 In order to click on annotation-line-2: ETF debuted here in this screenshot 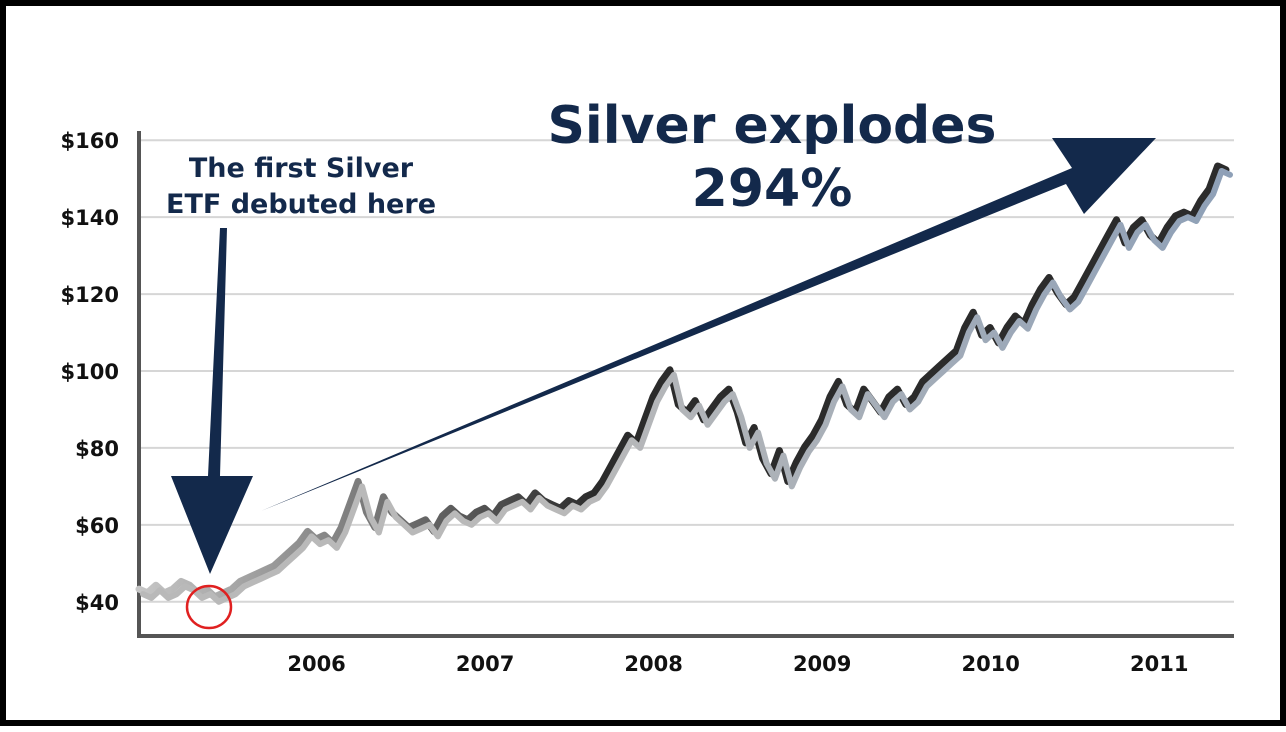, I will do `click(301, 204)`.